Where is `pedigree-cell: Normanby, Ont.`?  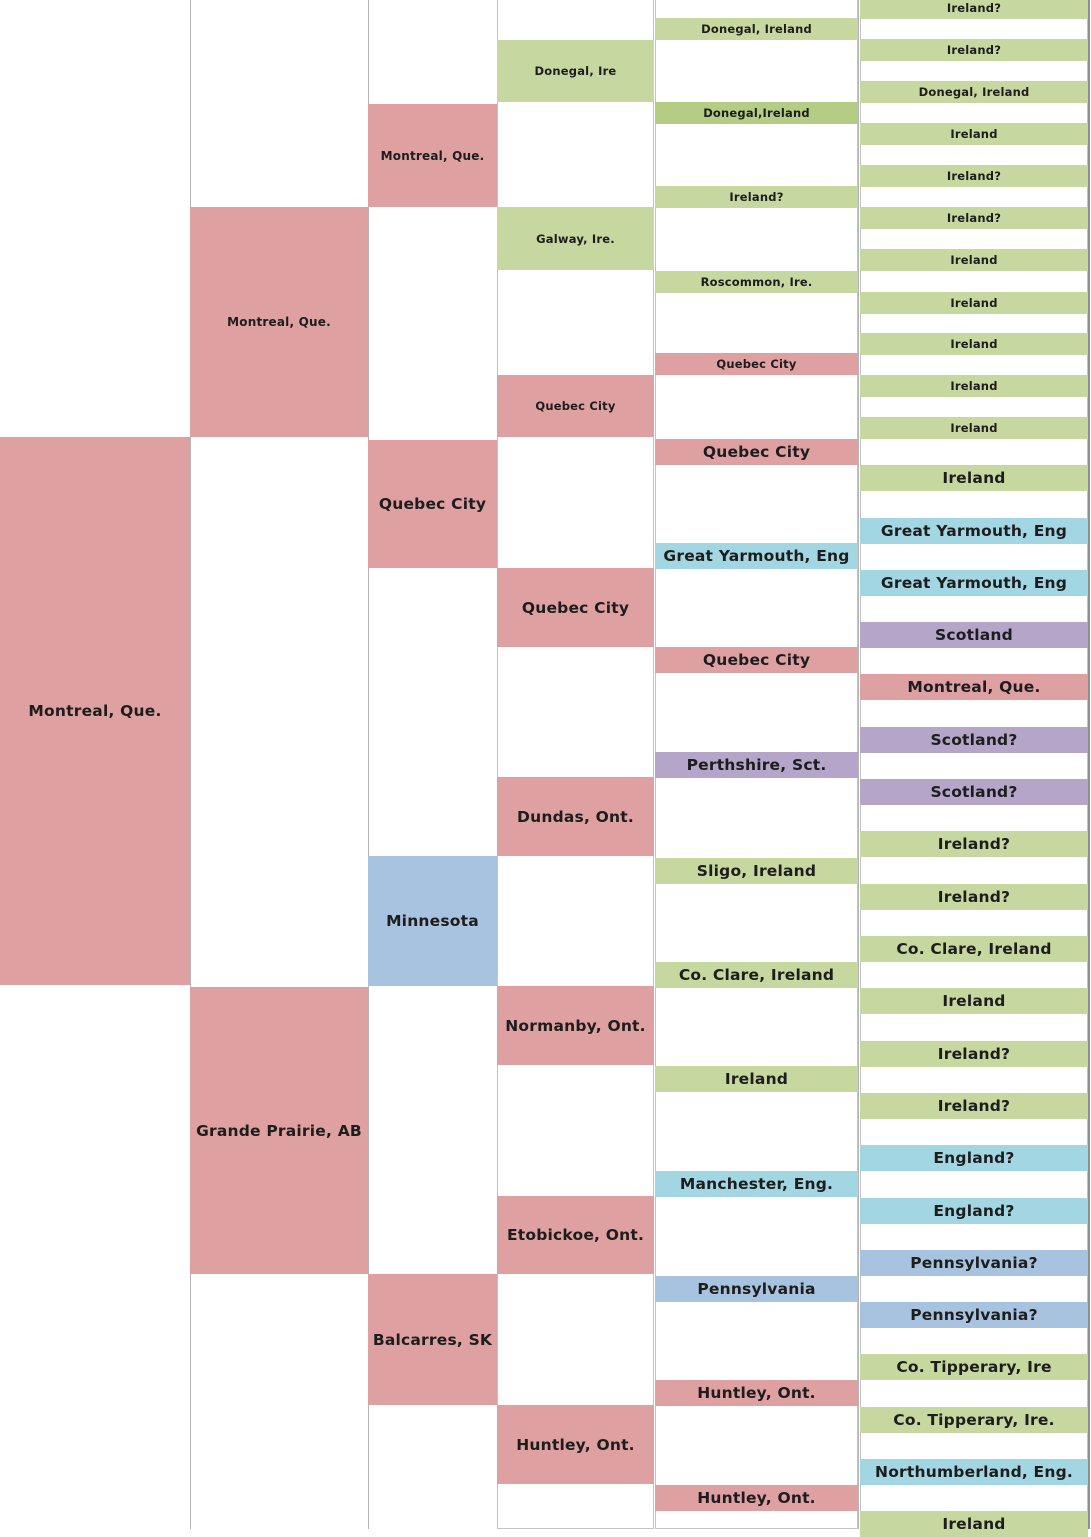 pedigree-cell: Normanby, Ont. is located at coordinates (575, 1025).